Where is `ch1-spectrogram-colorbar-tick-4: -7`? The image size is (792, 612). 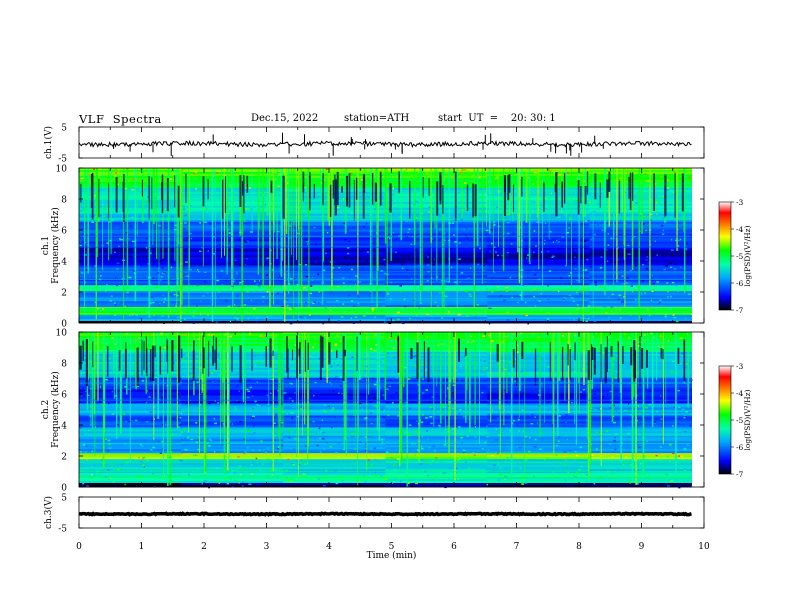
ch1-spectrogram-colorbar-tick-4: -7 is located at coordinates (740, 310).